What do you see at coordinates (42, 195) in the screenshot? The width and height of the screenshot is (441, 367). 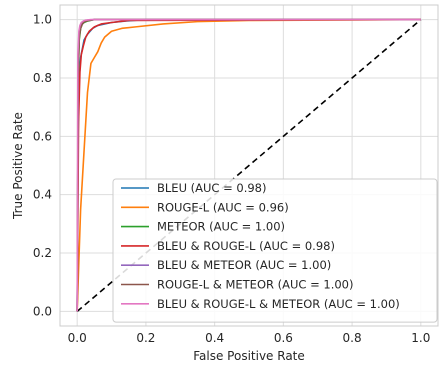 I see `y-tick-label: 0.4` at bounding box center [42, 195].